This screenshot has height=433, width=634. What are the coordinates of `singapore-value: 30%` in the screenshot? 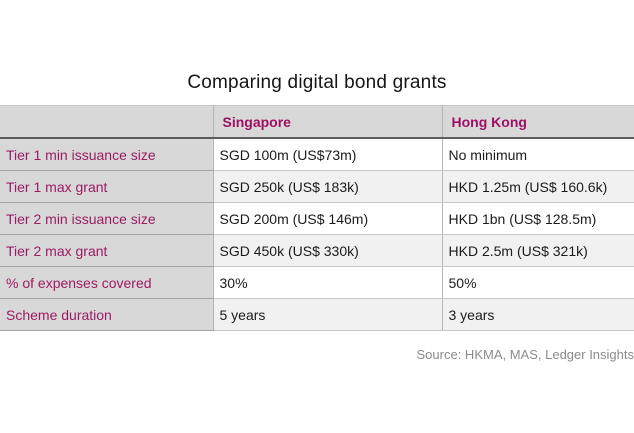 It's located at (327, 282).